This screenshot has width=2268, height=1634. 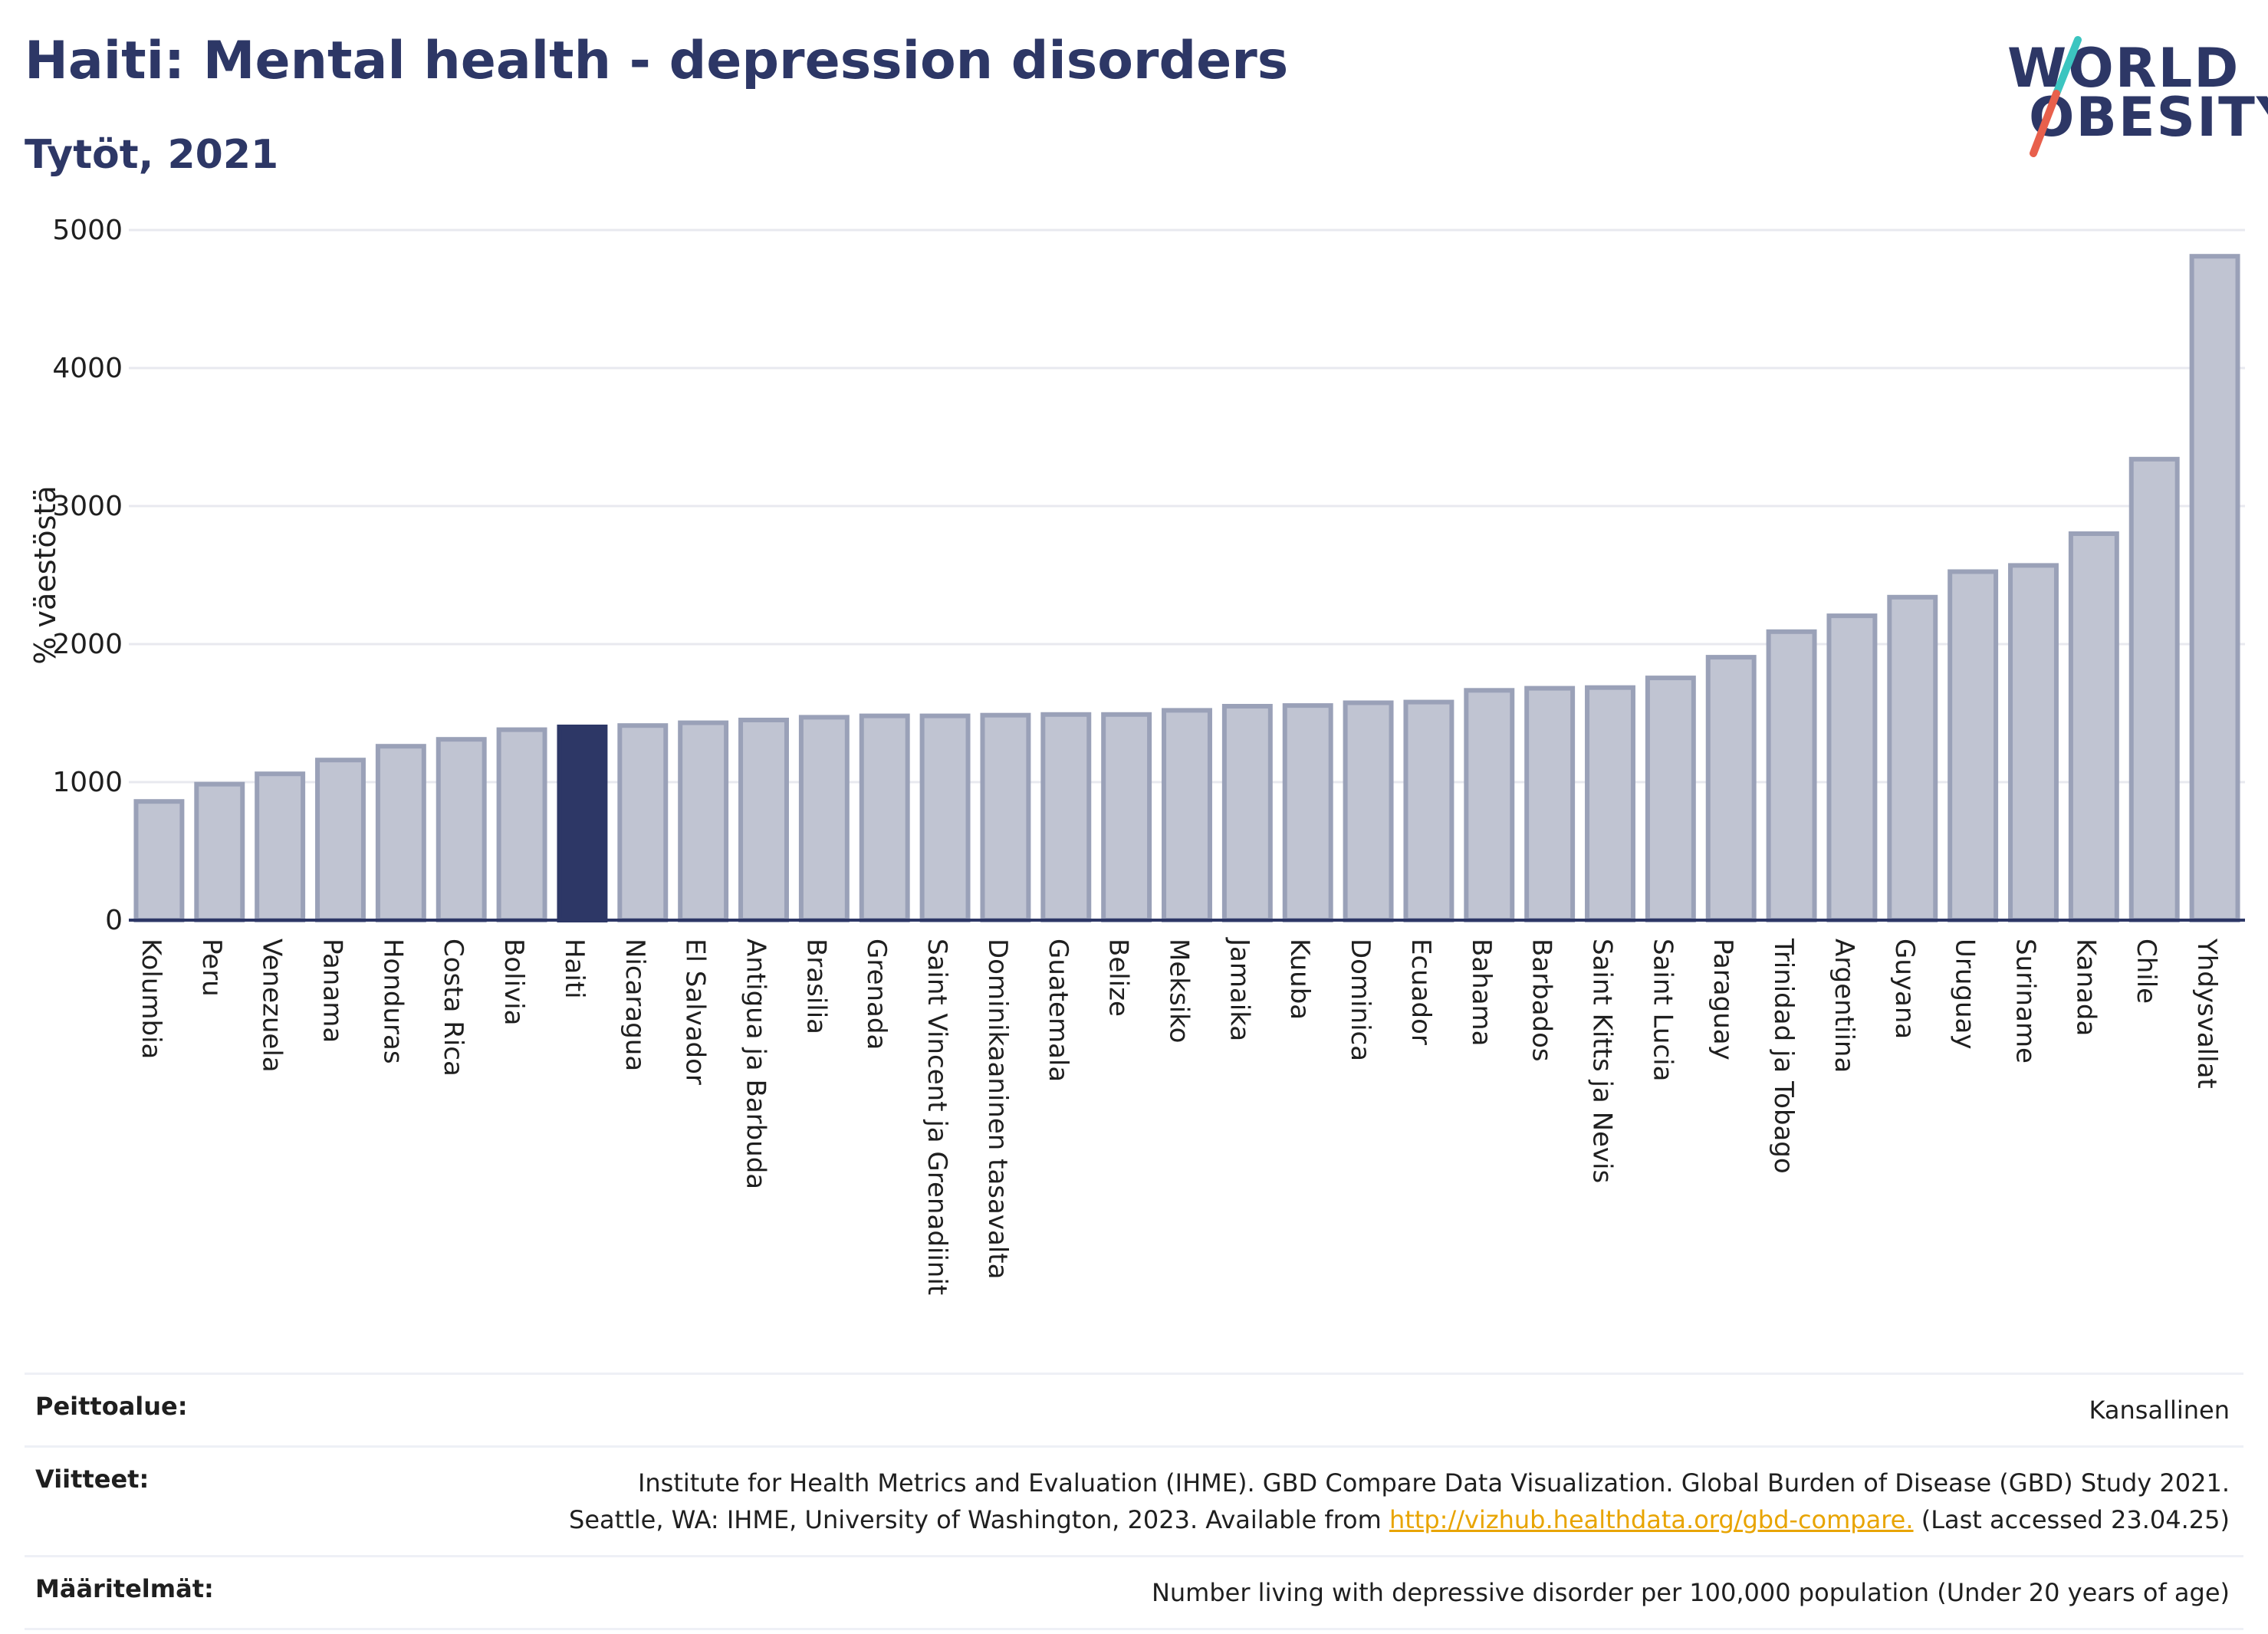 I want to click on logo-line2: OBESITY, so click(x=2148, y=118).